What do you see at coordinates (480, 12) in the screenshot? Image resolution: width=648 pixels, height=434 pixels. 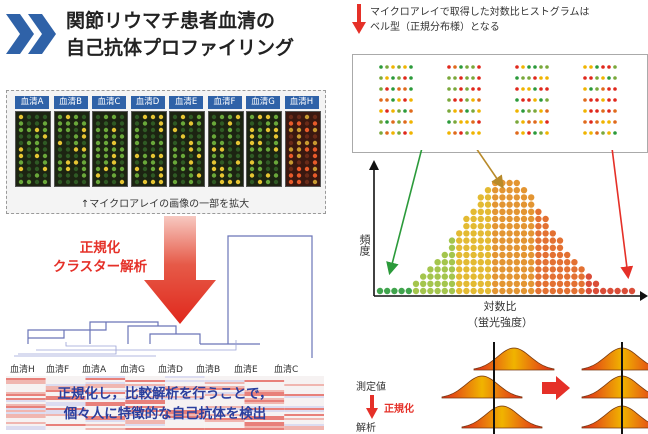 I see `histogram-note-line1: マイクロアレイで取得した対数比ヒストグラムは` at bounding box center [480, 12].